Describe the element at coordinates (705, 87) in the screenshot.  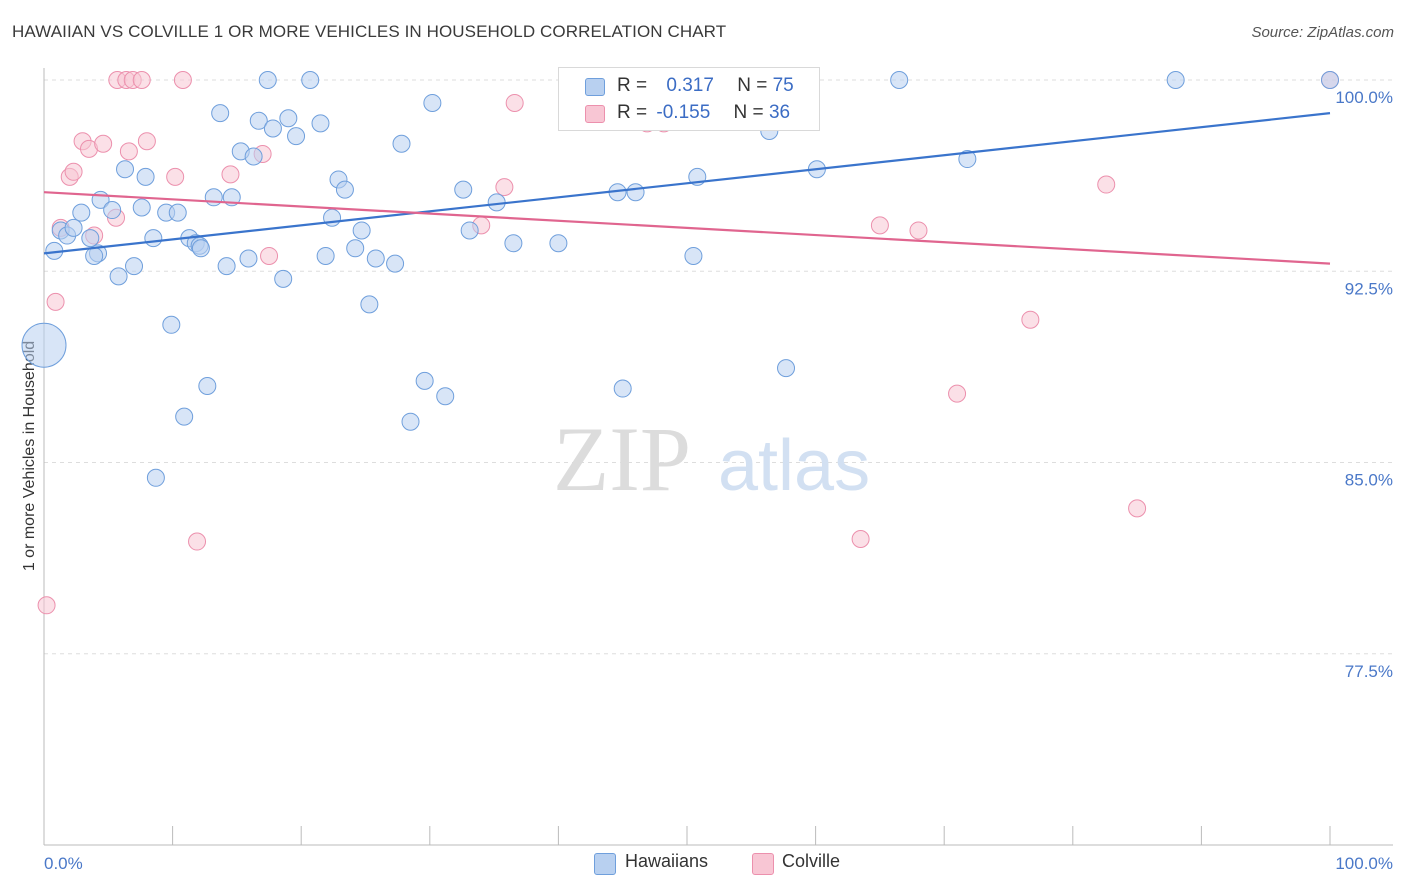
I see `hawaiians-stats: R = 0.317 N = 75` at that location.